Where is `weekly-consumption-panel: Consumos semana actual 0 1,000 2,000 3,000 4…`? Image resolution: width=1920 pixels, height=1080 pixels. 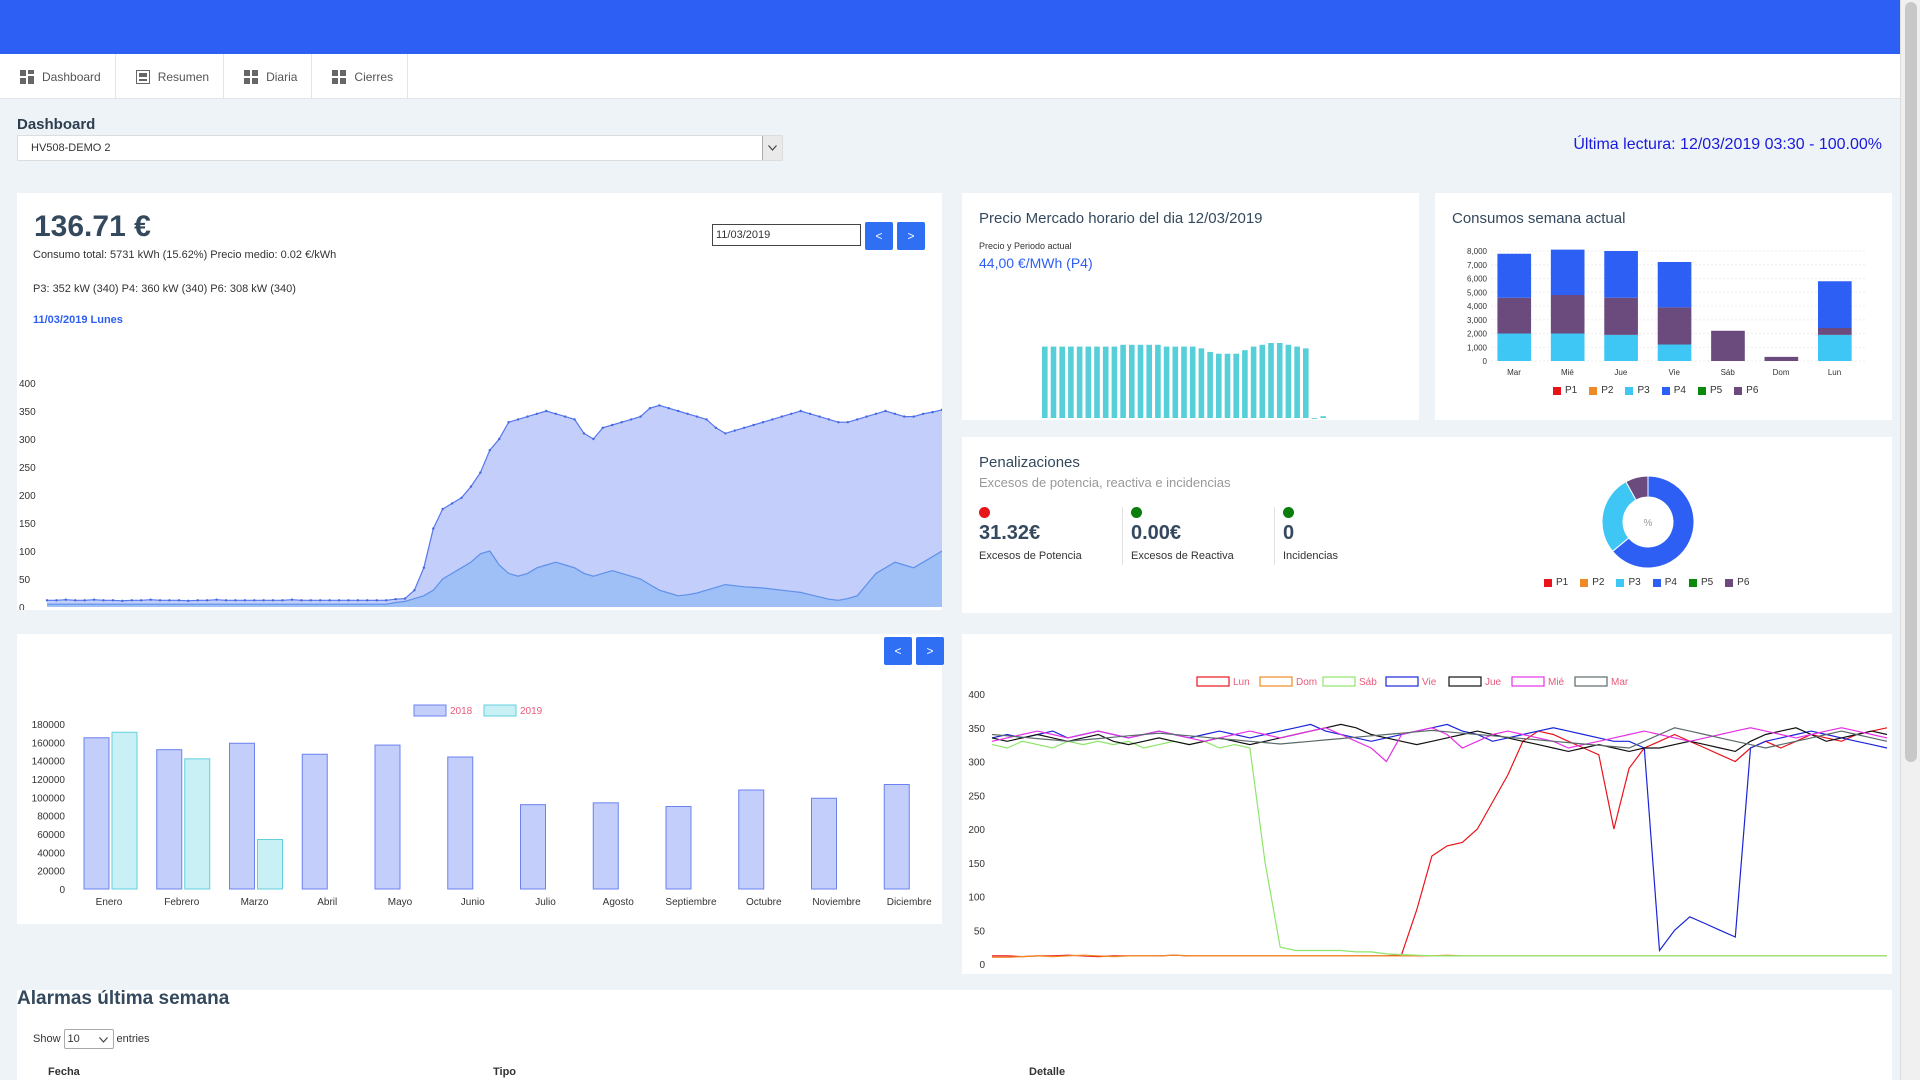 weekly-consumption-panel: Consumos semana actual 0 1,000 2,000 3,000 4… is located at coordinates (1663, 306).